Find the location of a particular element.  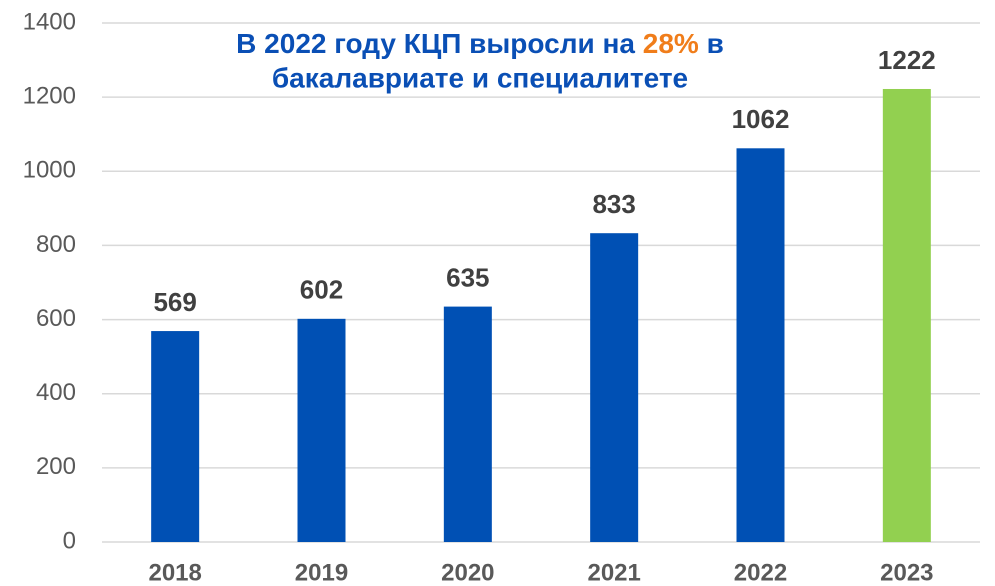

value-label: 569 is located at coordinates (174, 302).